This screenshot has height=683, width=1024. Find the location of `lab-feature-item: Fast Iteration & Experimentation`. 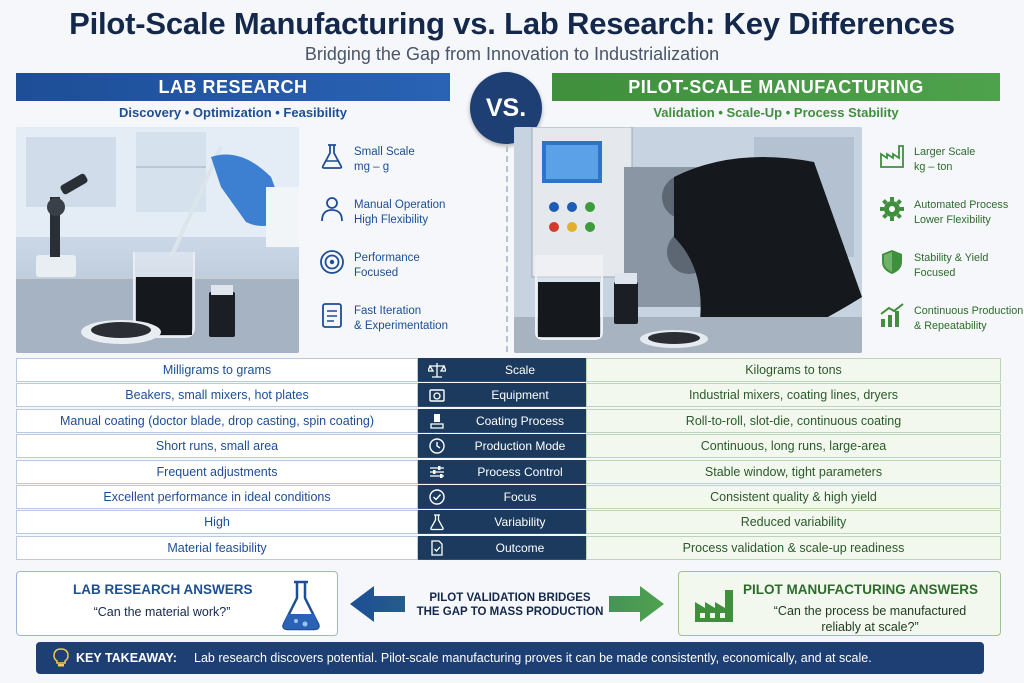

lab-feature-item: Fast Iteration & Experimentation is located at coordinates (393, 325).